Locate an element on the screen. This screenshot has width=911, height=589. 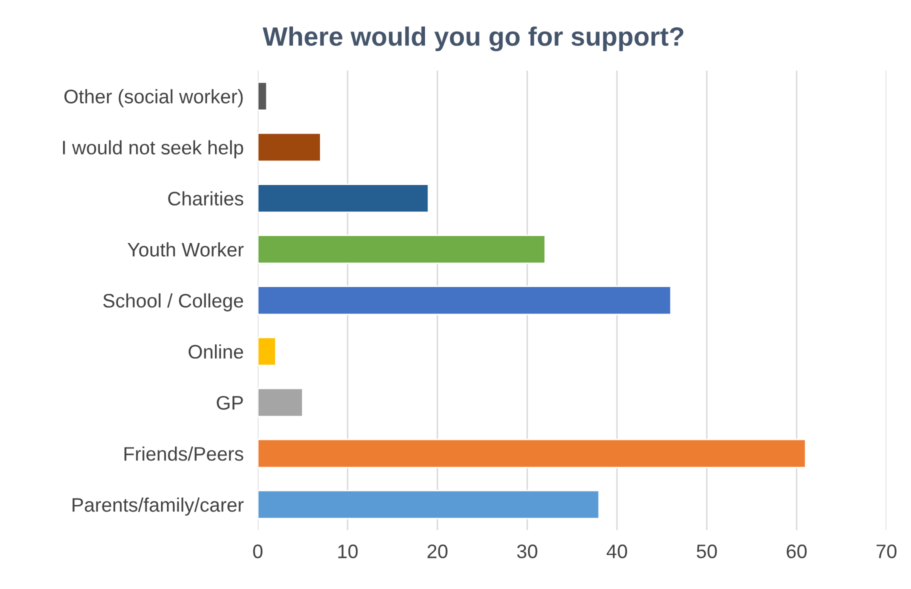
x-tick-label: 50 is located at coordinates (706, 551).